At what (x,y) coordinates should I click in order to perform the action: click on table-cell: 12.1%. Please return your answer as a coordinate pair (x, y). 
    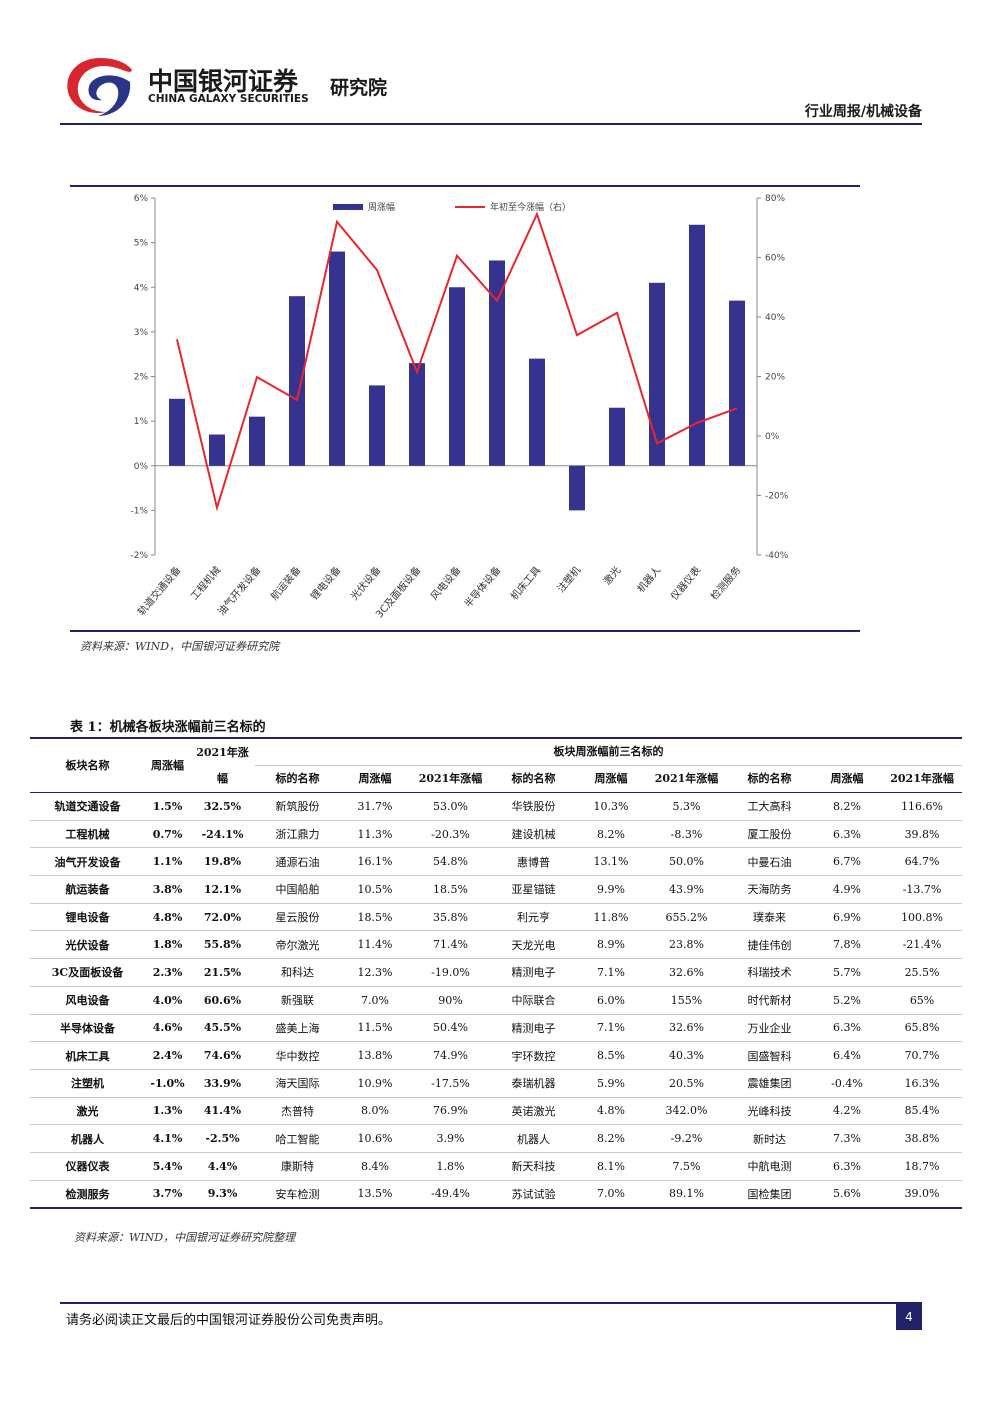
    Looking at the image, I should click on (222, 889).